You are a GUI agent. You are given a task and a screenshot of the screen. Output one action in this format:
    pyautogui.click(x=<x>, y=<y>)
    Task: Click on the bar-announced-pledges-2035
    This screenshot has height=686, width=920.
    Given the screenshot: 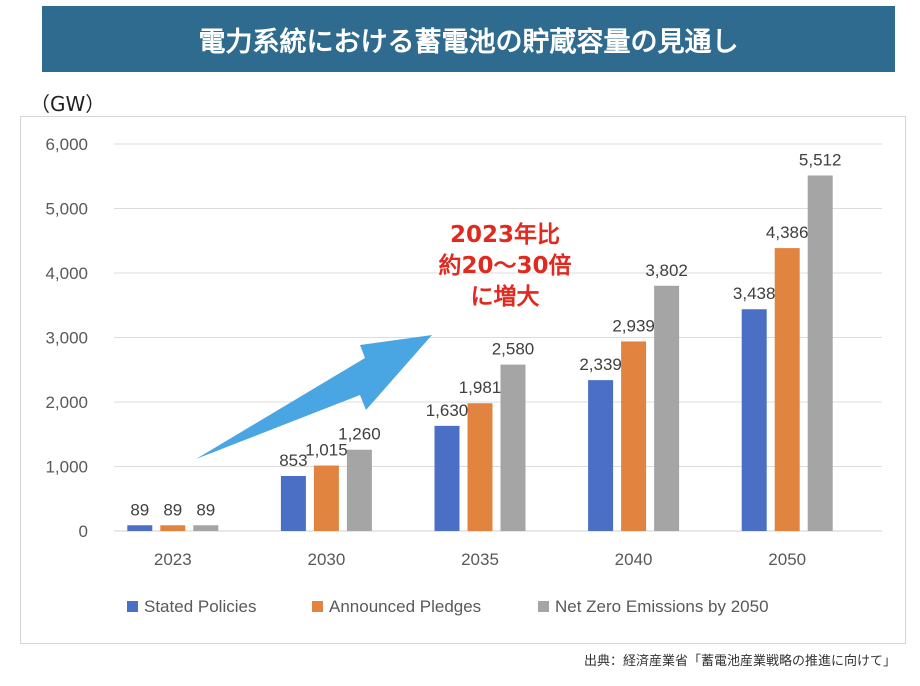 What is the action you would take?
    pyautogui.click(x=480, y=467)
    